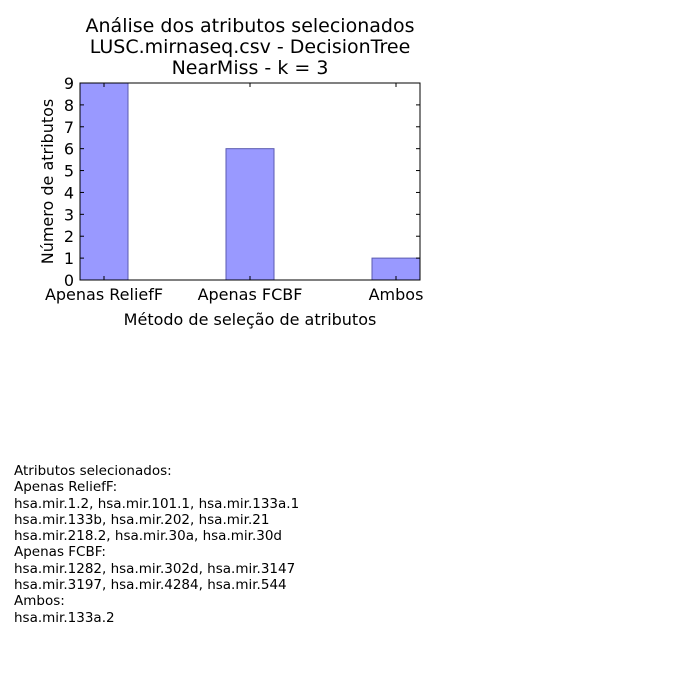 The width and height of the screenshot is (700, 700). I want to click on note-line: hsa.mir.1282, hsa.mir.302d, hsa.mir.3147, so click(155, 568).